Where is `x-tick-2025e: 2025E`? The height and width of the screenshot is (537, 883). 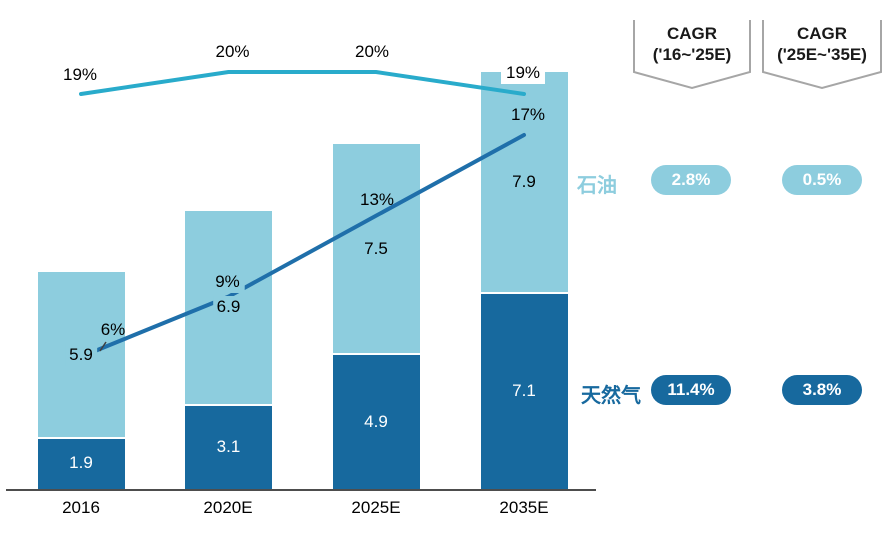
x-tick-2025e: 2025E is located at coordinates (376, 507).